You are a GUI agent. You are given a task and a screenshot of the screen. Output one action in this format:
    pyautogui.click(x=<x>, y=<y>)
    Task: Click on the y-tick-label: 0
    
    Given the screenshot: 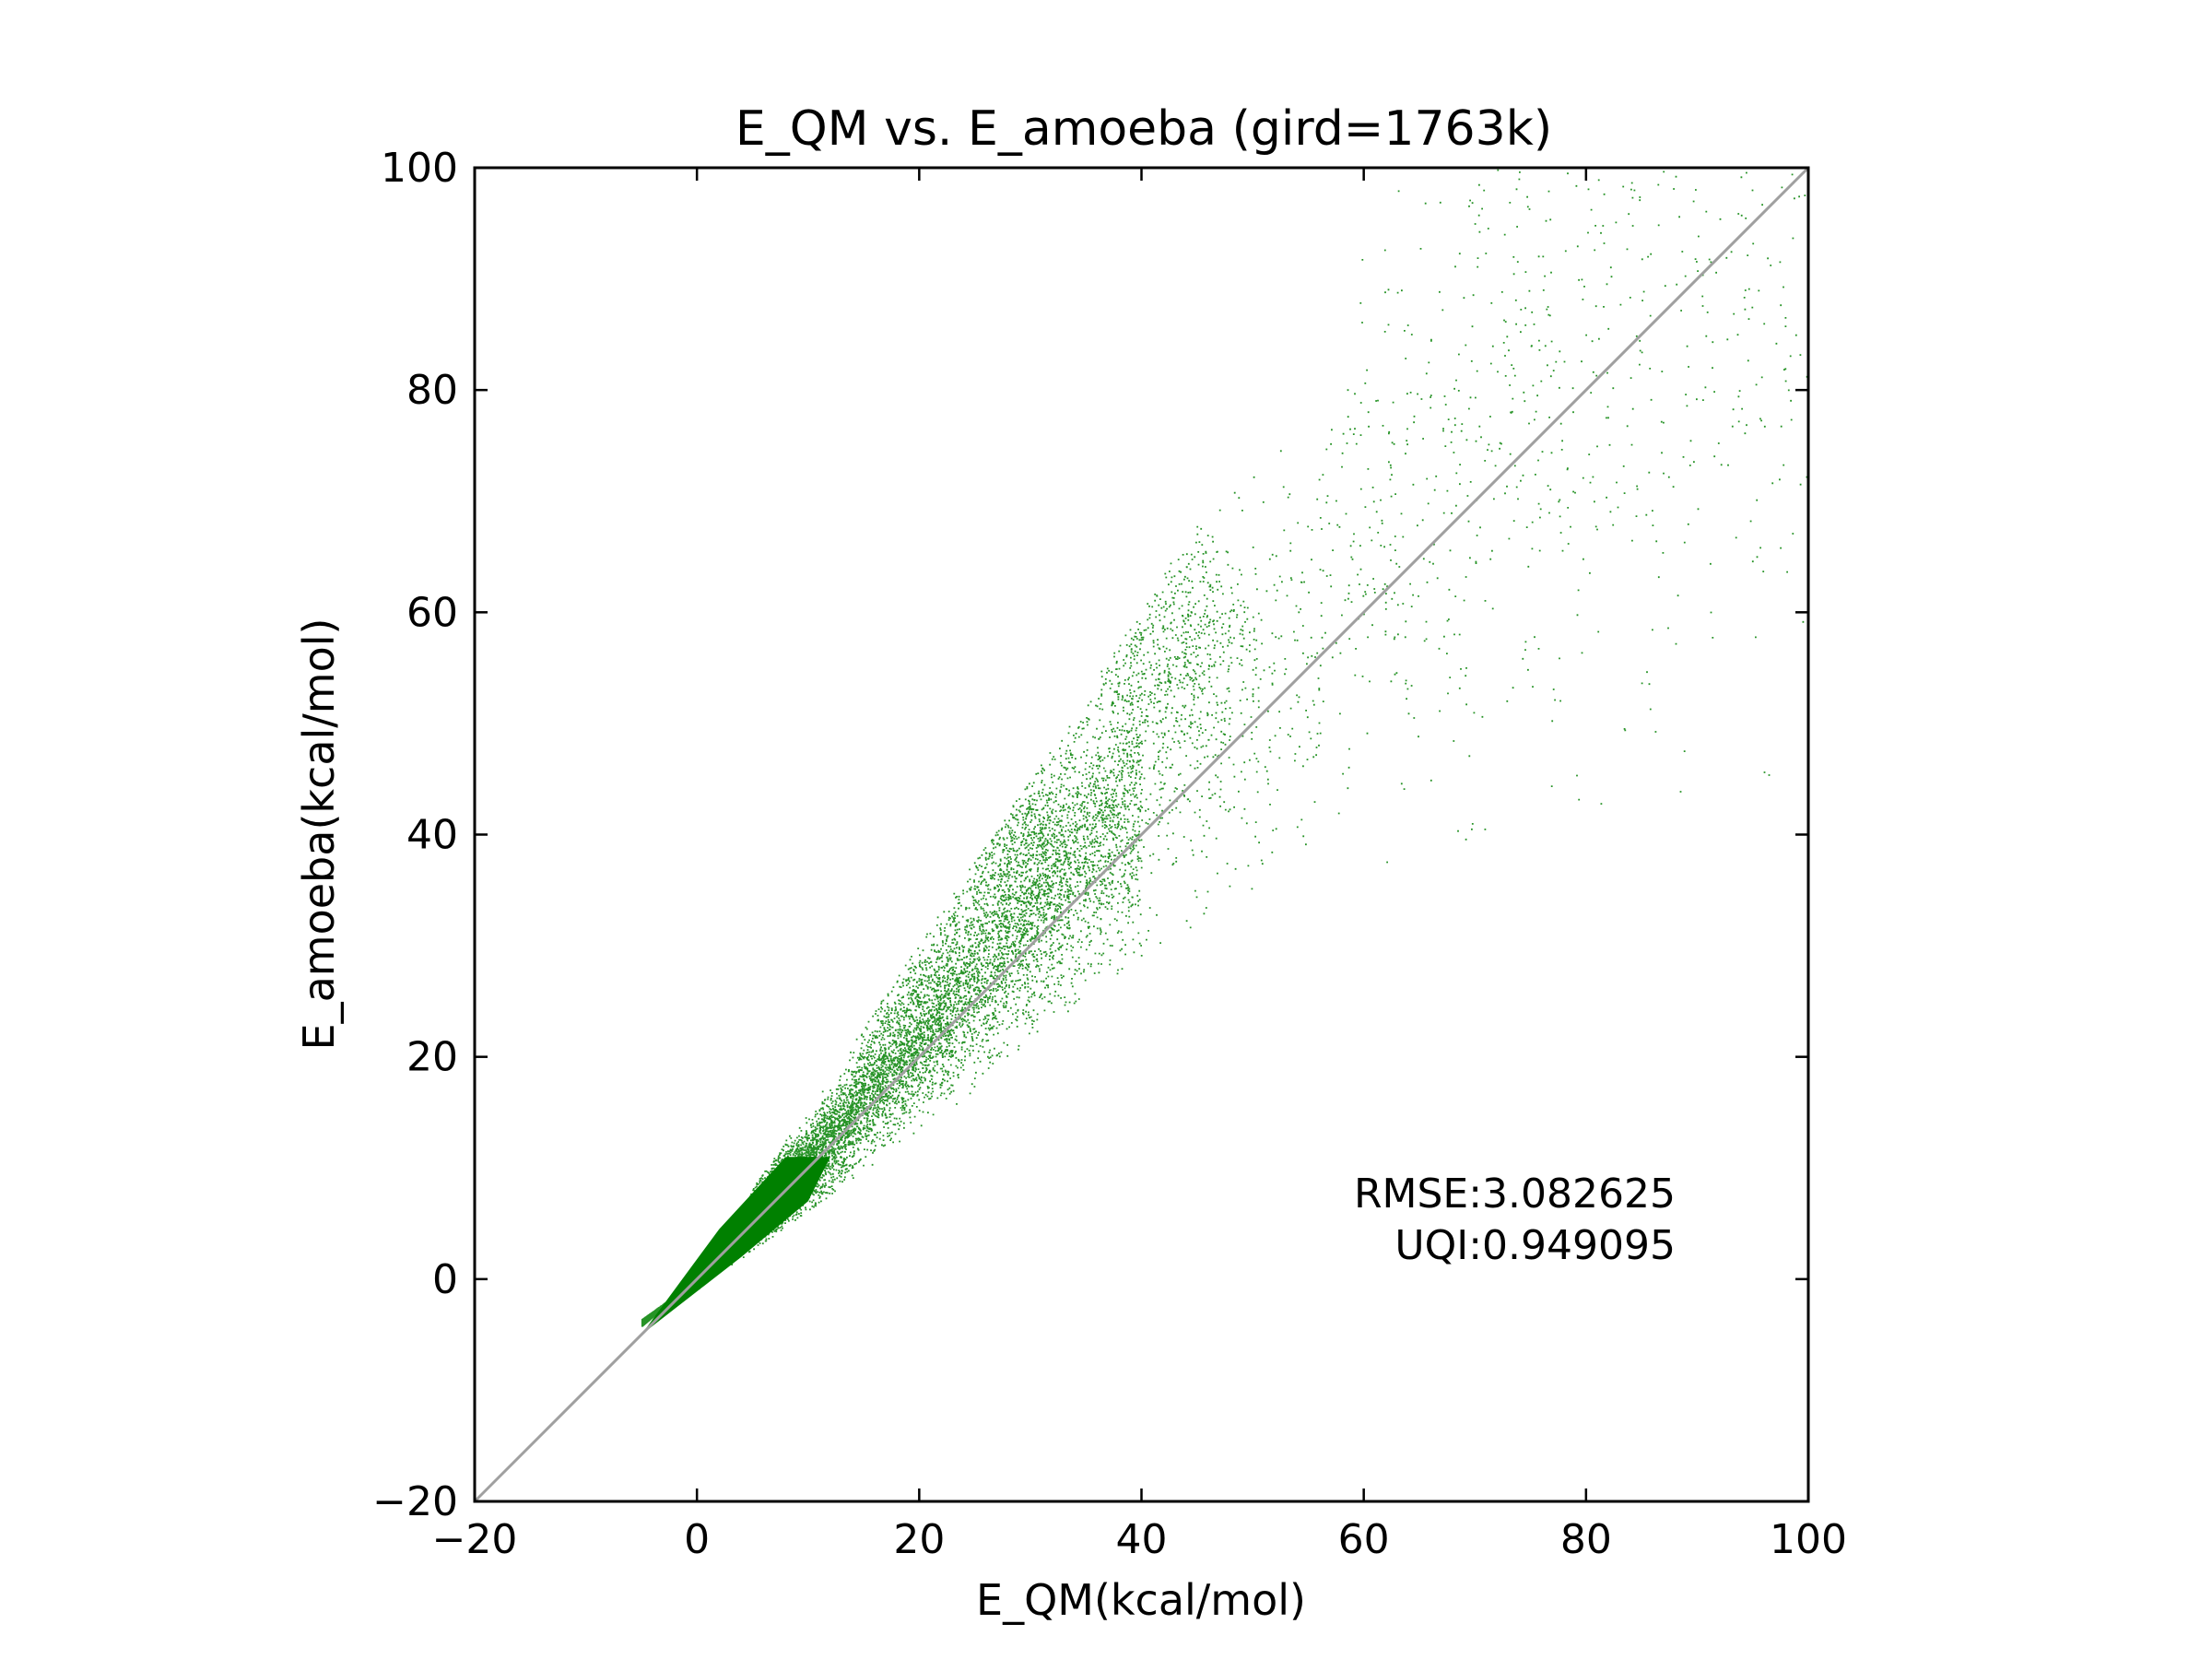 What is the action you would take?
    pyautogui.click(x=445, y=1279)
    